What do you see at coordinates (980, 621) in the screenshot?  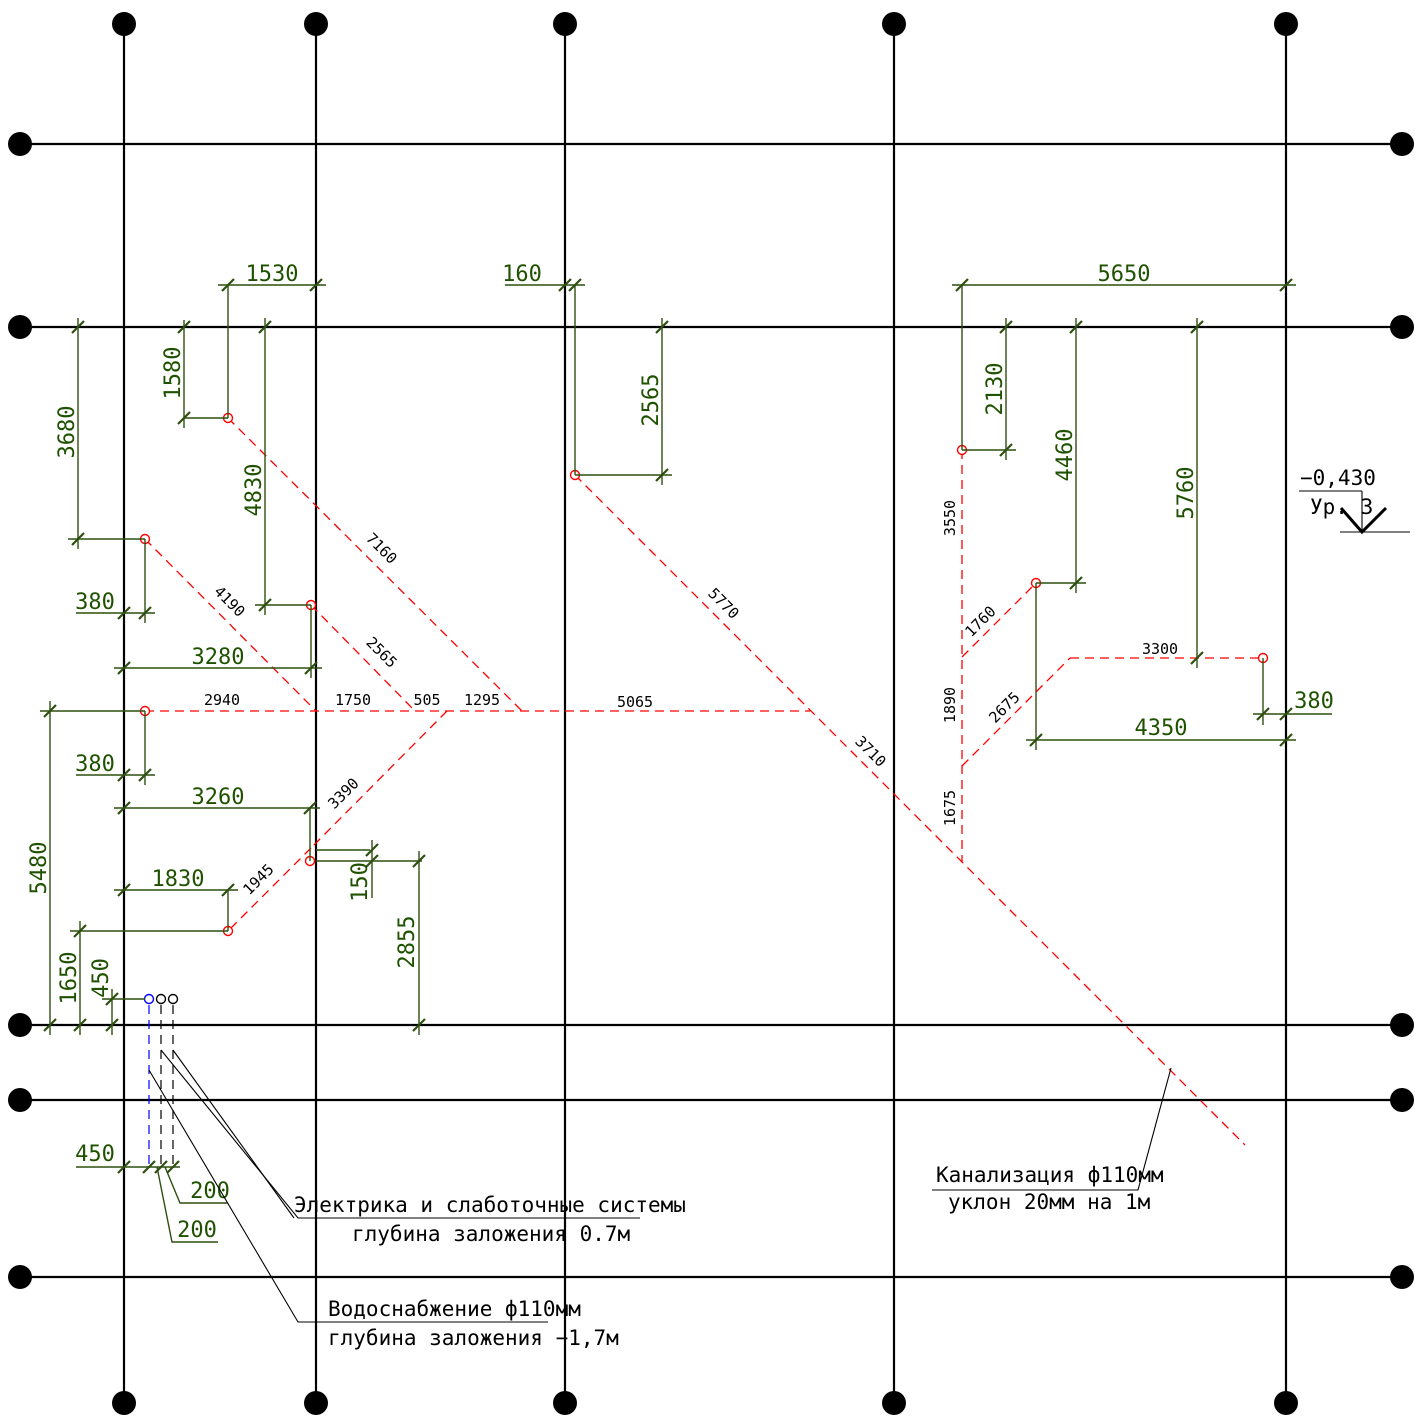 I see `pipe-label: 1760` at bounding box center [980, 621].